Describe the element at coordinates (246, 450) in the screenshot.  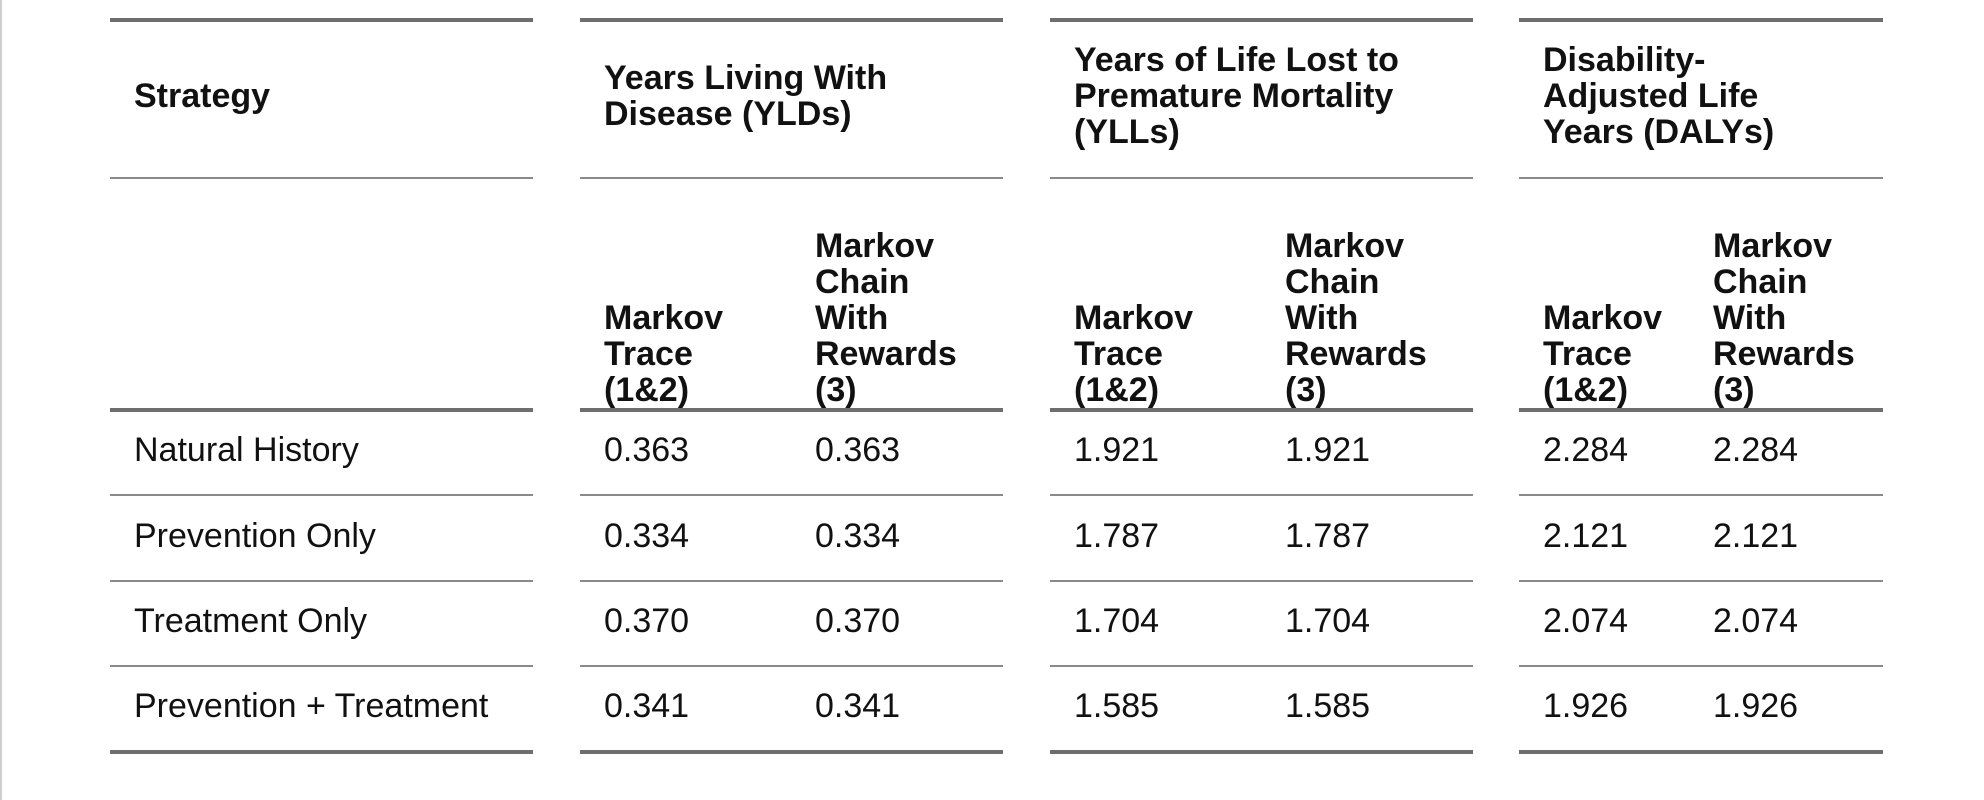
I see `strategy-cell: Natural History` at that location.